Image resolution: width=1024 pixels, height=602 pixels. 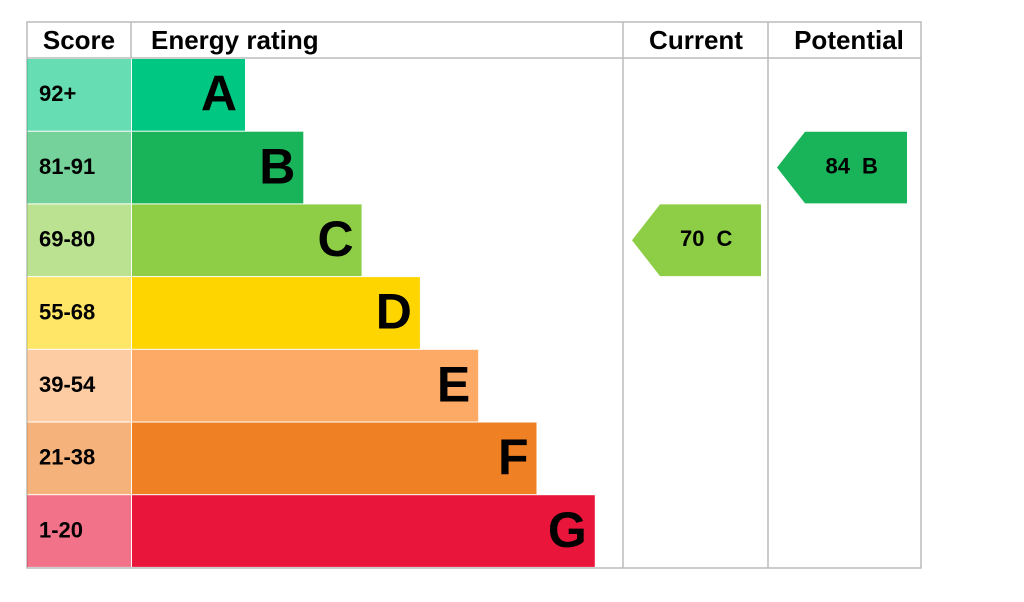 What do you see at coordinates (567, 530) in the screenshot?
I see `rating-letter: G` at bounding box center [567, 530].